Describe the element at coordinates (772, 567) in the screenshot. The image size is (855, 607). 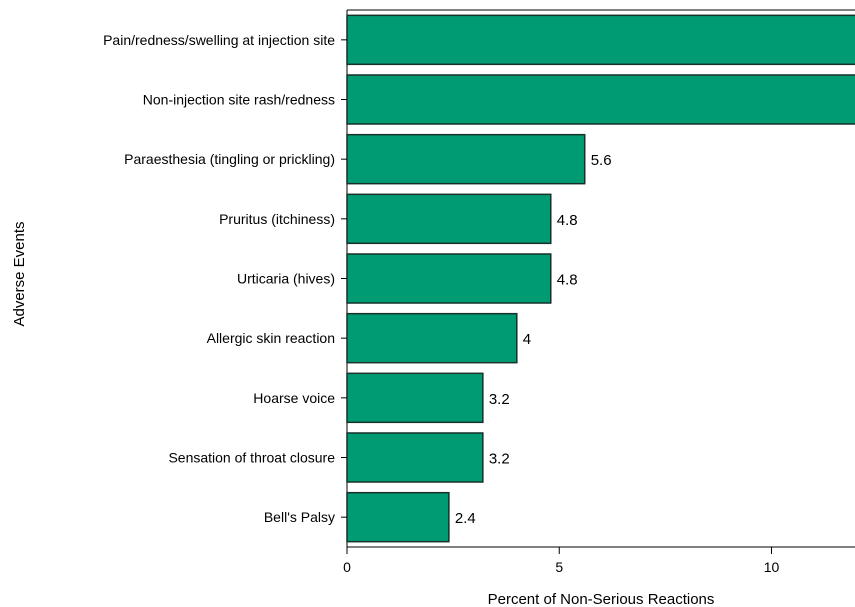
I see `x-tick-label: 10` at that location.